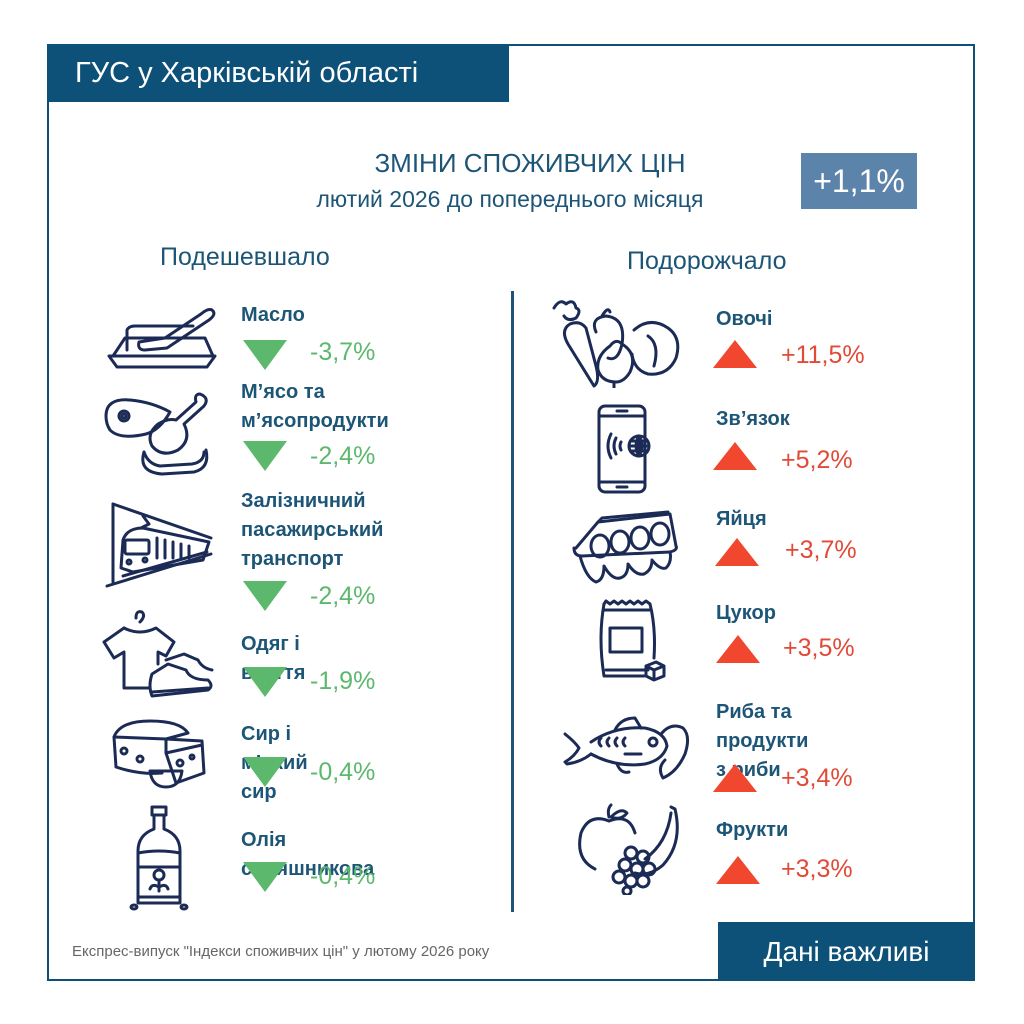  I want to click on overall-change-value: +1,1%, so click(859, 180).